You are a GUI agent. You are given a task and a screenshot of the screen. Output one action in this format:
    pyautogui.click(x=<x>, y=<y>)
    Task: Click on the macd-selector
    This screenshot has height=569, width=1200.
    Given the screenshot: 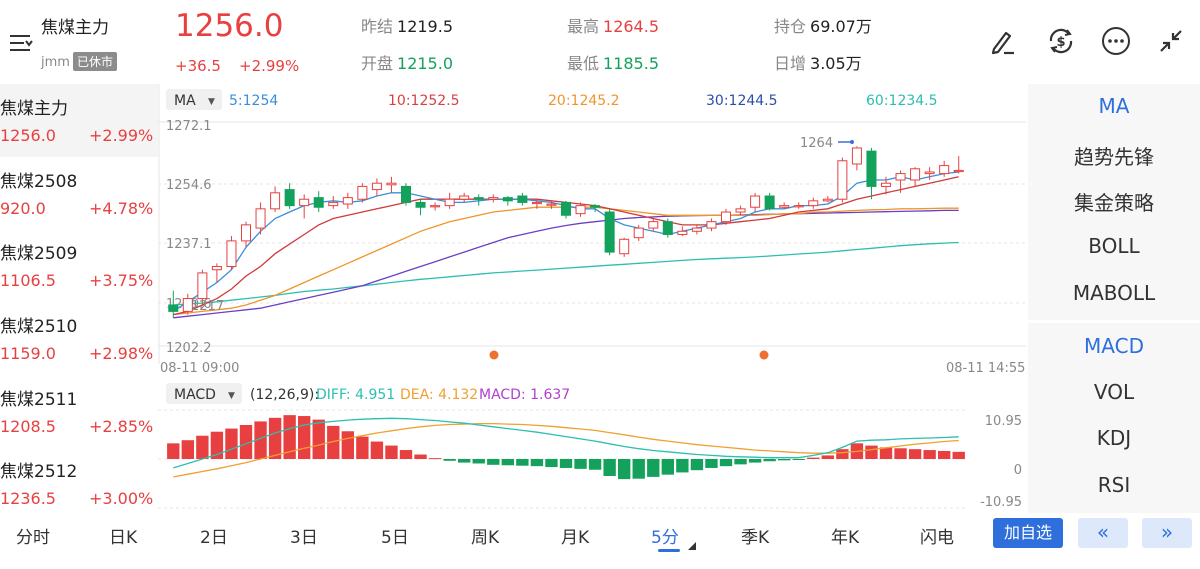 What is the action you would take?
    pyautogui.click(x=204, y=393)
    